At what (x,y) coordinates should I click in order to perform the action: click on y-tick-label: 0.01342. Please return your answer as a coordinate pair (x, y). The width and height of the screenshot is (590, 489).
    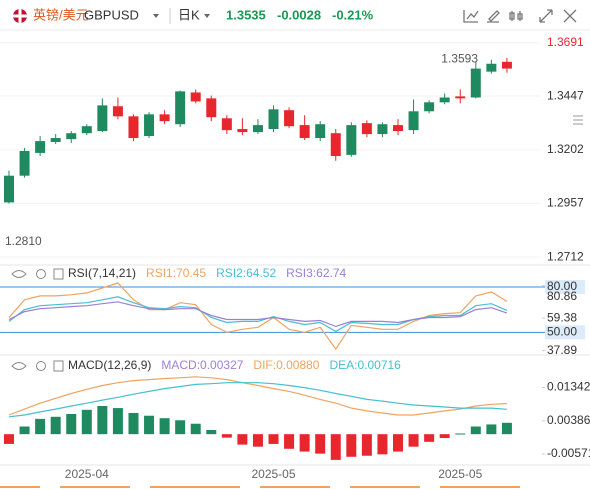
    Looking at the image, I should click on (568, 387).